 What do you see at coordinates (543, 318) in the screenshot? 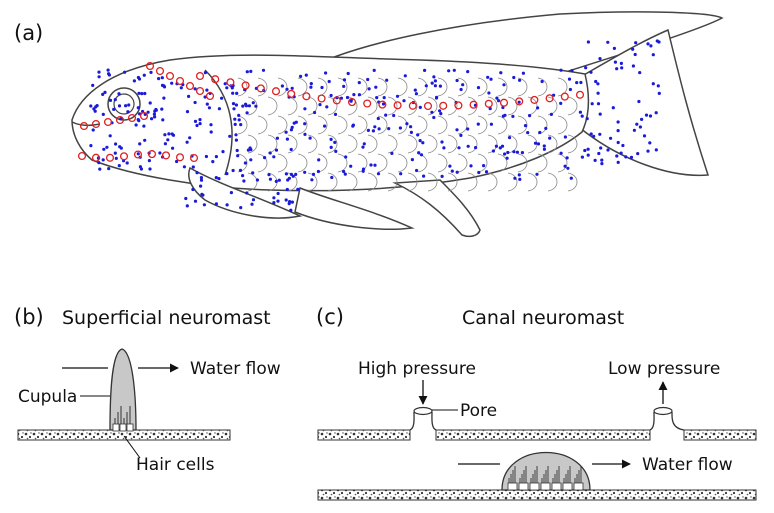
I see `panel-c-title: Canal neuromast` at bounding box center [543, 318].